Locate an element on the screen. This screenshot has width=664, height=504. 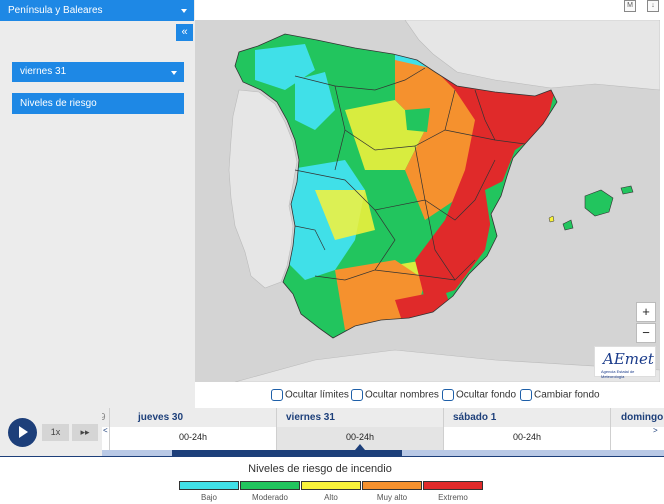
play-button is located at coordinates (22, 432).